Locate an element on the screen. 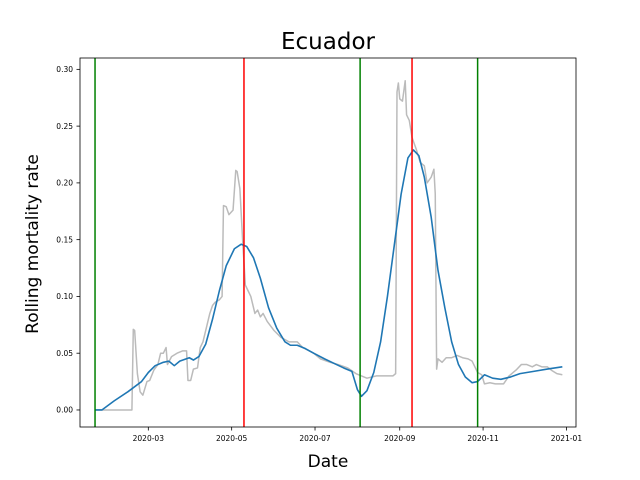  x-tick-label: 2020-05 is located at coordinates (232, 438).